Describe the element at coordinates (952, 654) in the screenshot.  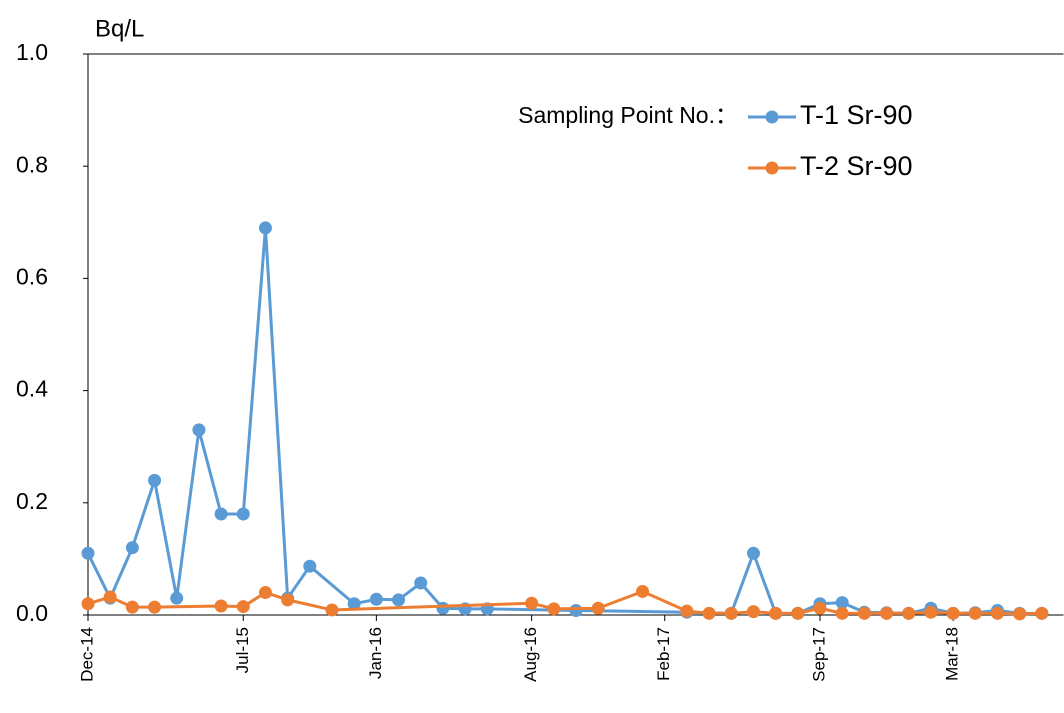
I see `x-tick-label: Mar-18` at that location.